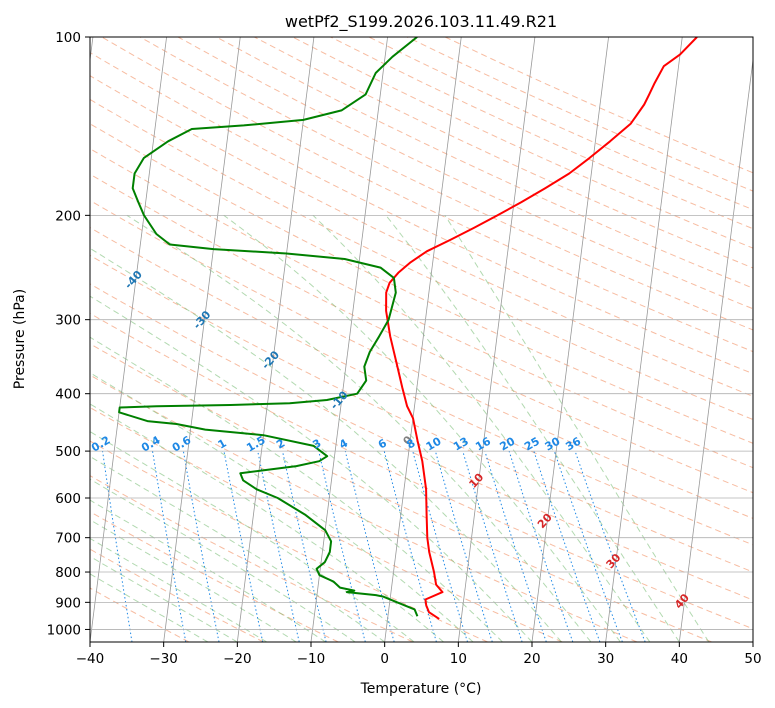  What do you see at coordinates (752, 659) in the screenshot?
I see `x-tick-label: 50` at bounding box center [752, 659].